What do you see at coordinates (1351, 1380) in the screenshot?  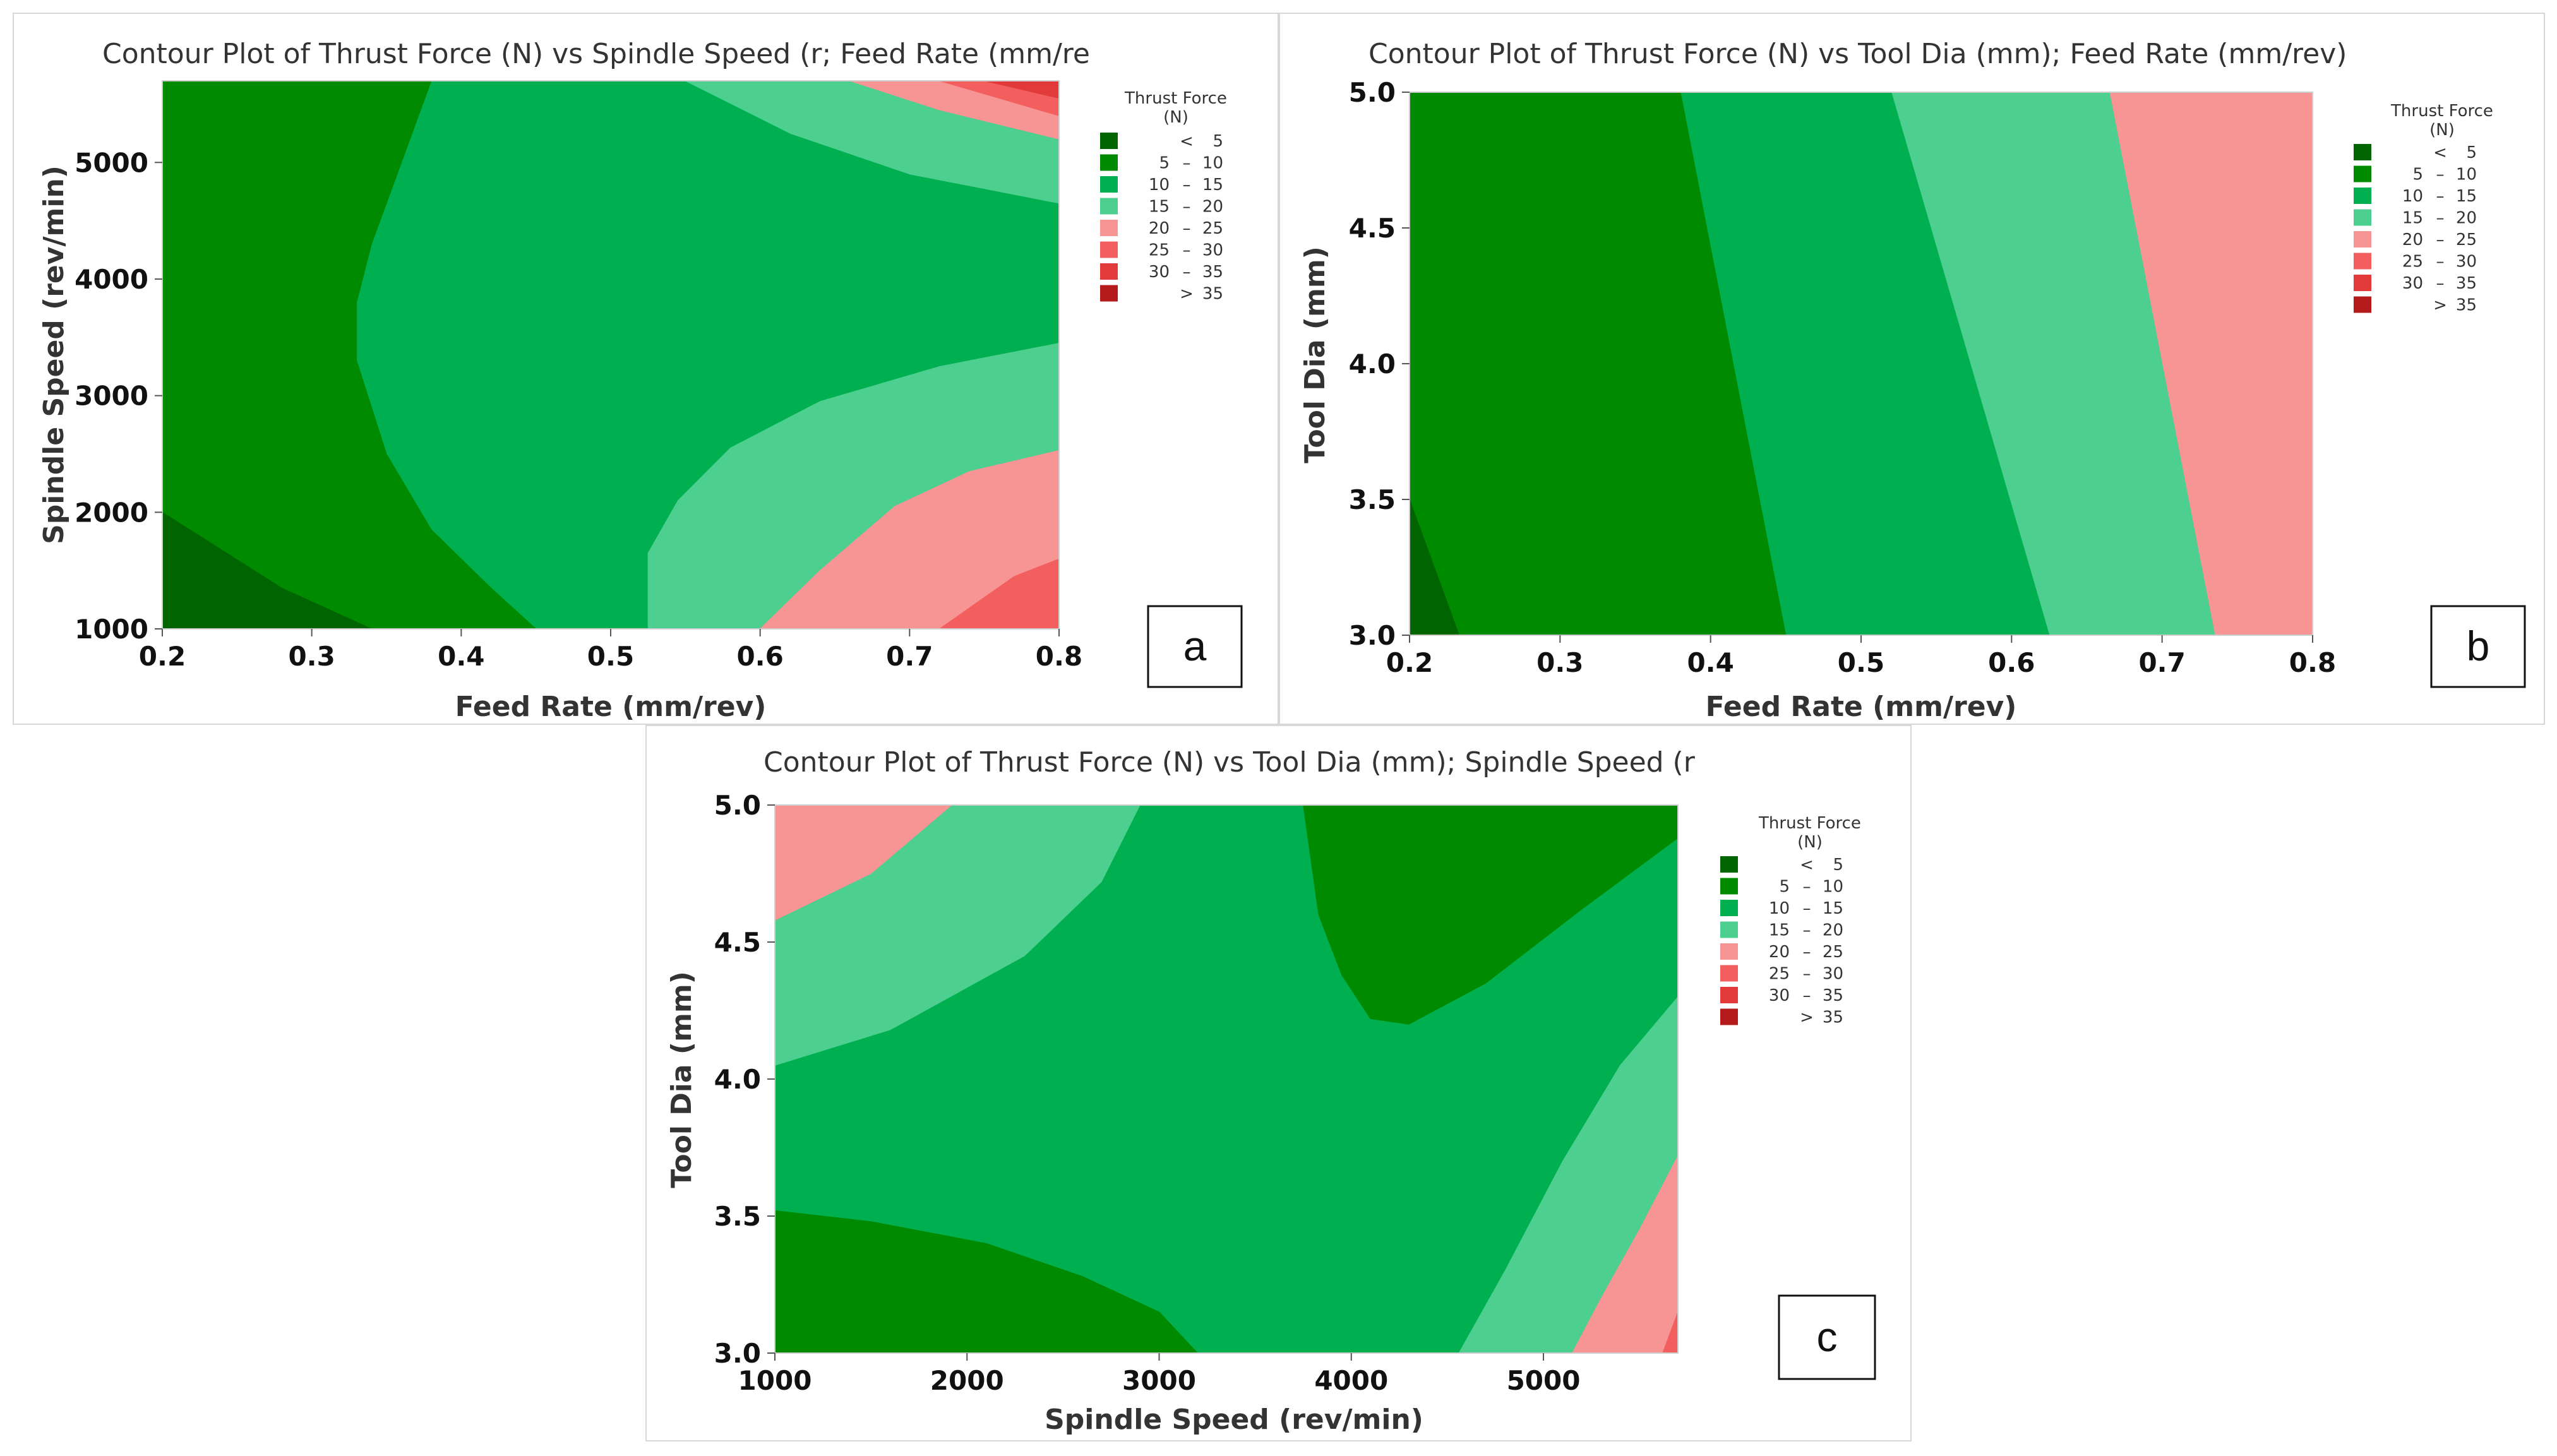 I see `x-tick-label: 4000` at bounding box center [1351, 1380].